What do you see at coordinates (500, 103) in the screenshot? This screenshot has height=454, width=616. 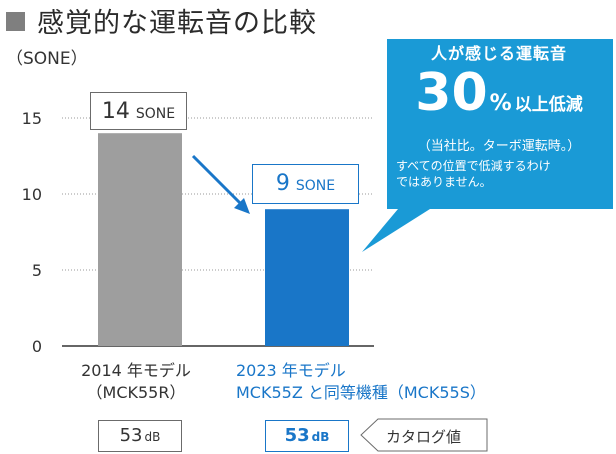 I see `callout-percent: %` at bounding box center [500, 103].